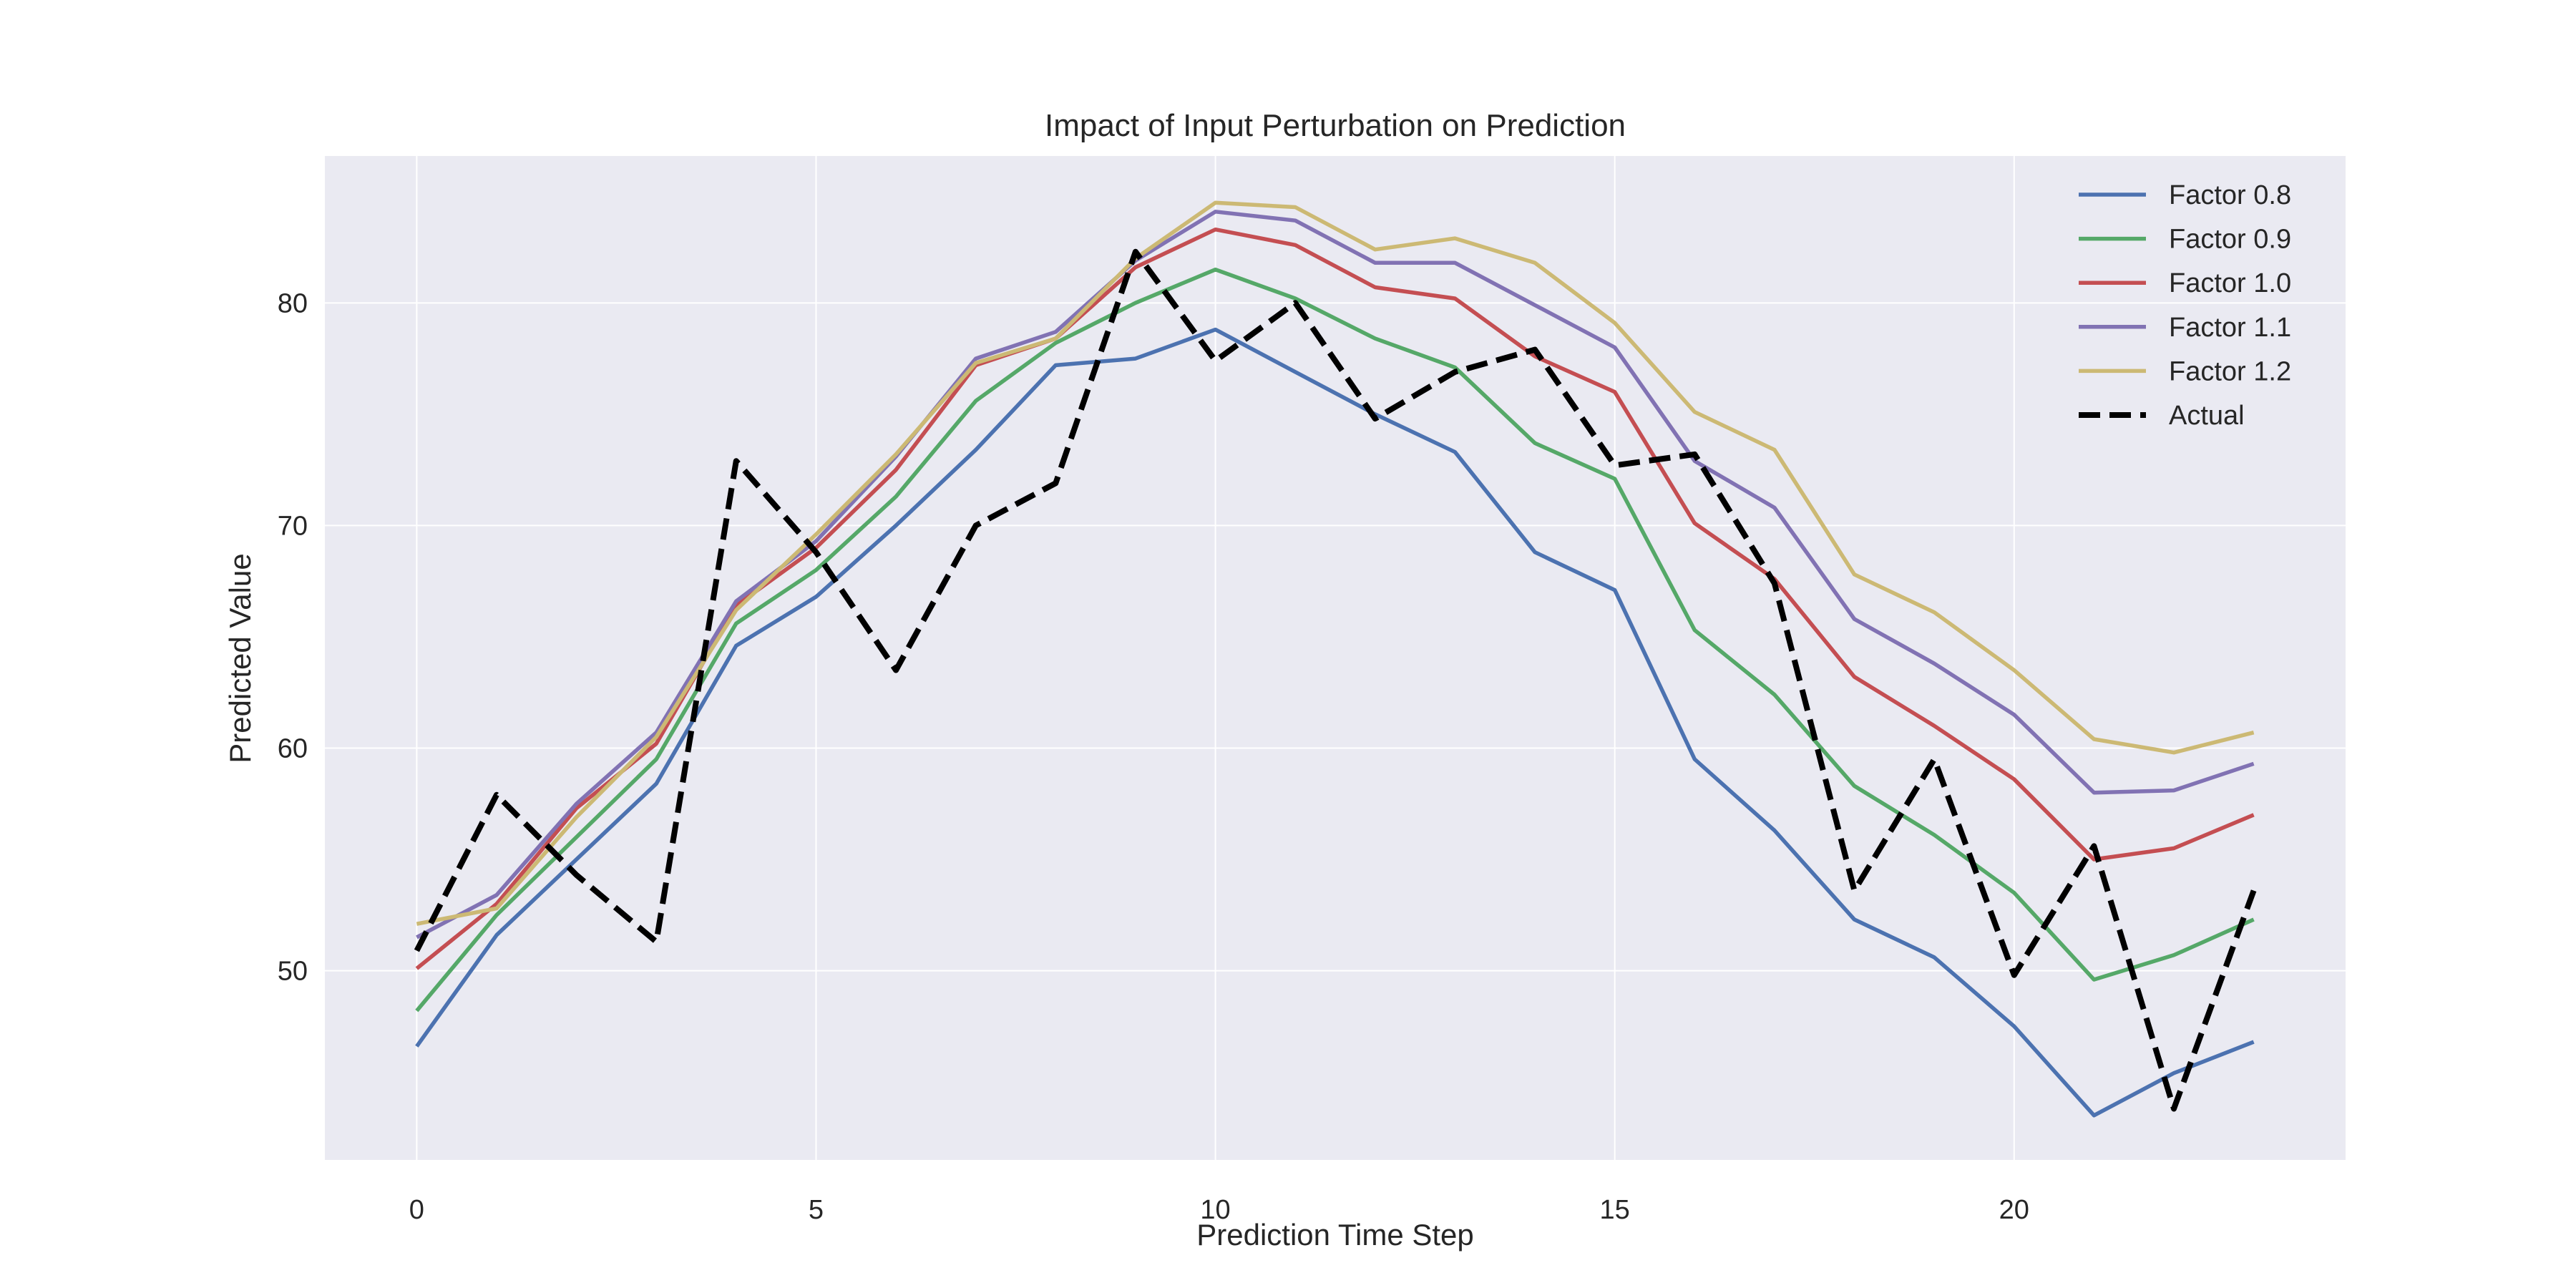 This screenshot has height=1288, width=2576. I want to click on x-tick-labels: 0 5 10 15 20, so click(1219, 1210).